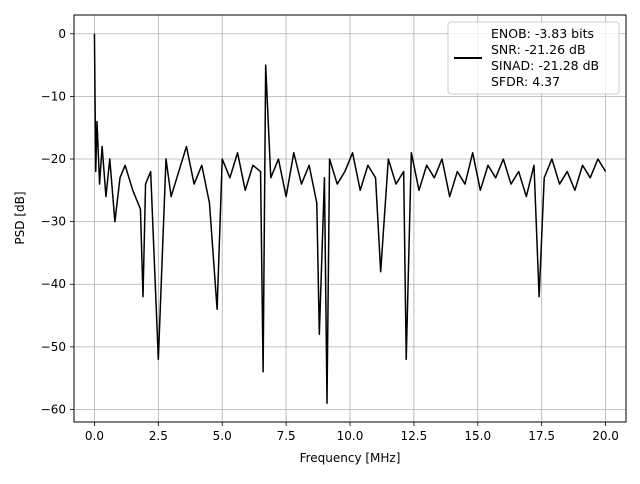 The image size is (640, 484). Describe the element at coordinates (541, 436) in the screenshot. I see `x-tick-label: 17.5` at that location.